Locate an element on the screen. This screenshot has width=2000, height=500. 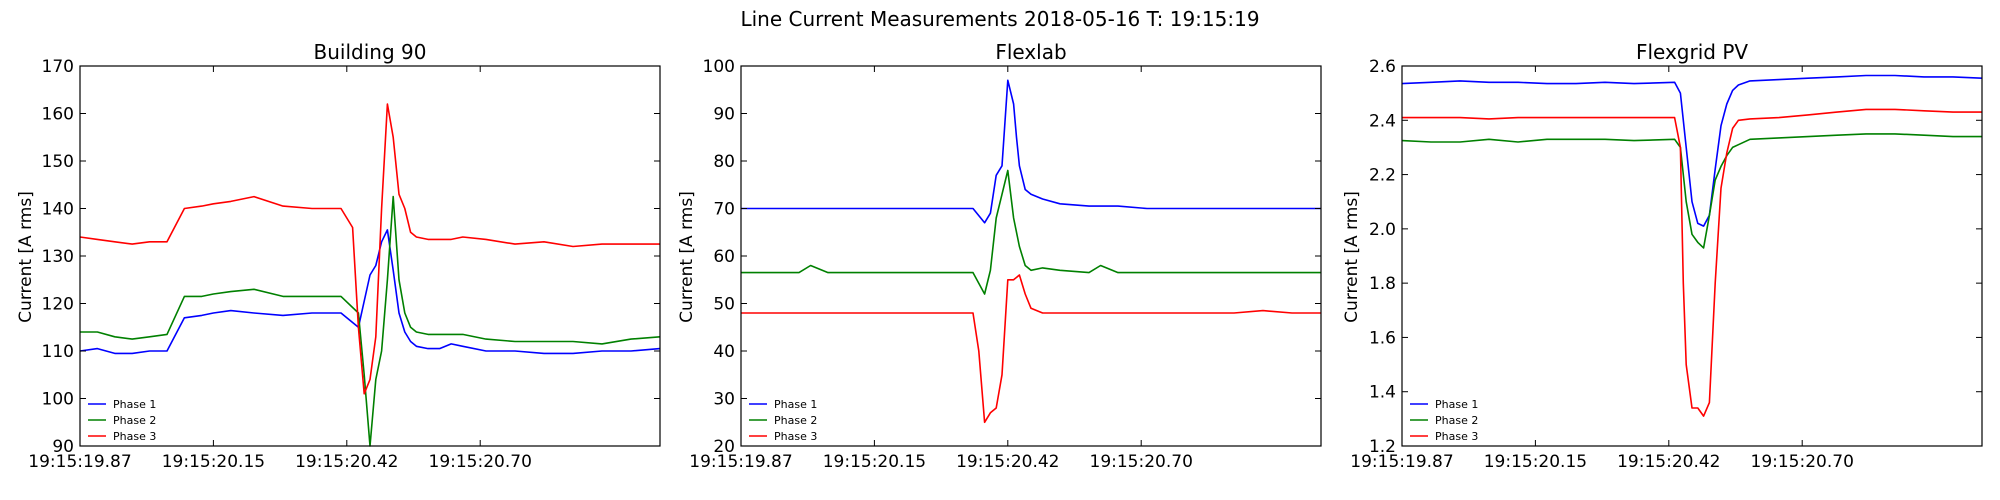
chart-title: Flexgrid PV is located at coordinates (1692, 52).